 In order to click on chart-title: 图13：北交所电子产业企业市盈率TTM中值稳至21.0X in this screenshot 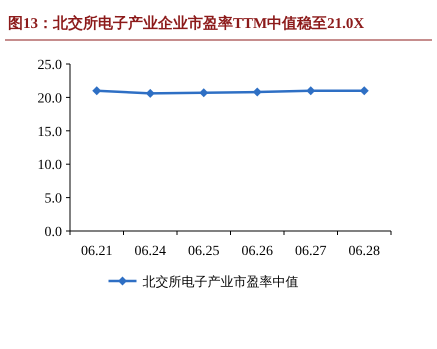, I will do `click(186, 23)`.